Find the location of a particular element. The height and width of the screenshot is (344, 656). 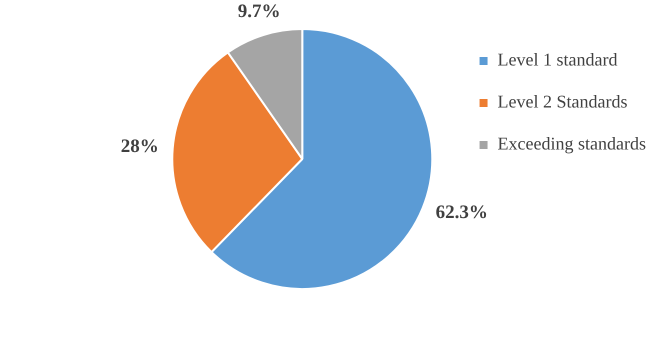

legend-label: Level 1 standard is located at coordinates (558, 60).